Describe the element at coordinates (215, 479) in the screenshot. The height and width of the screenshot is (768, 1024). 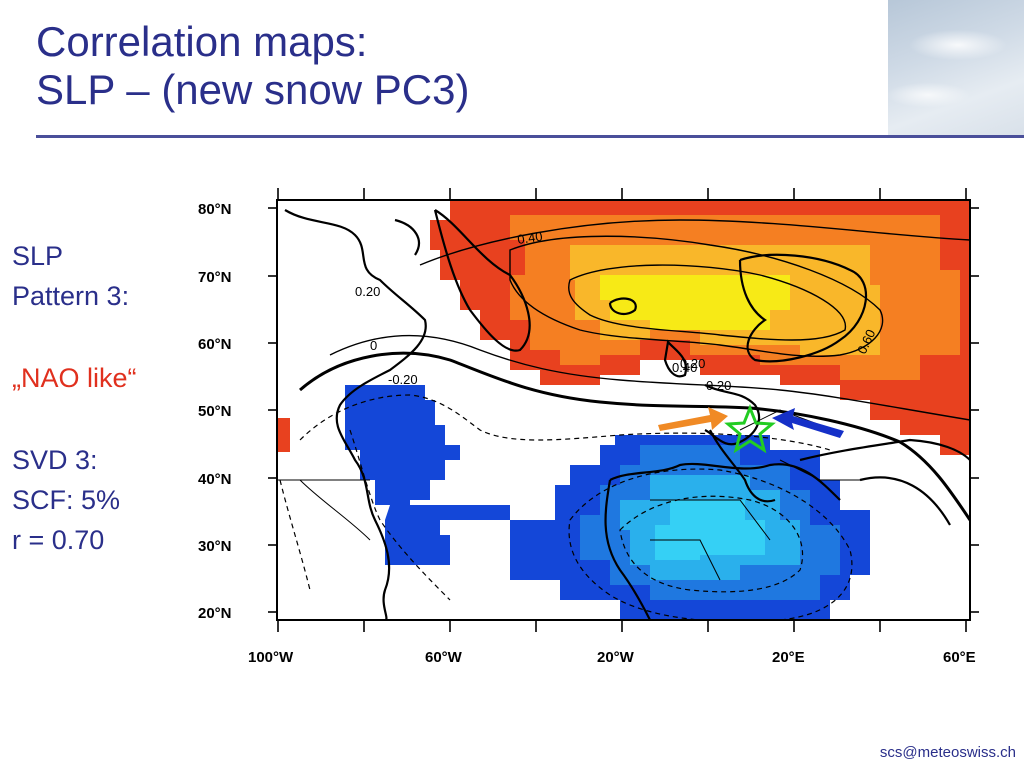
I see `lat-label: 40°N` at that location.